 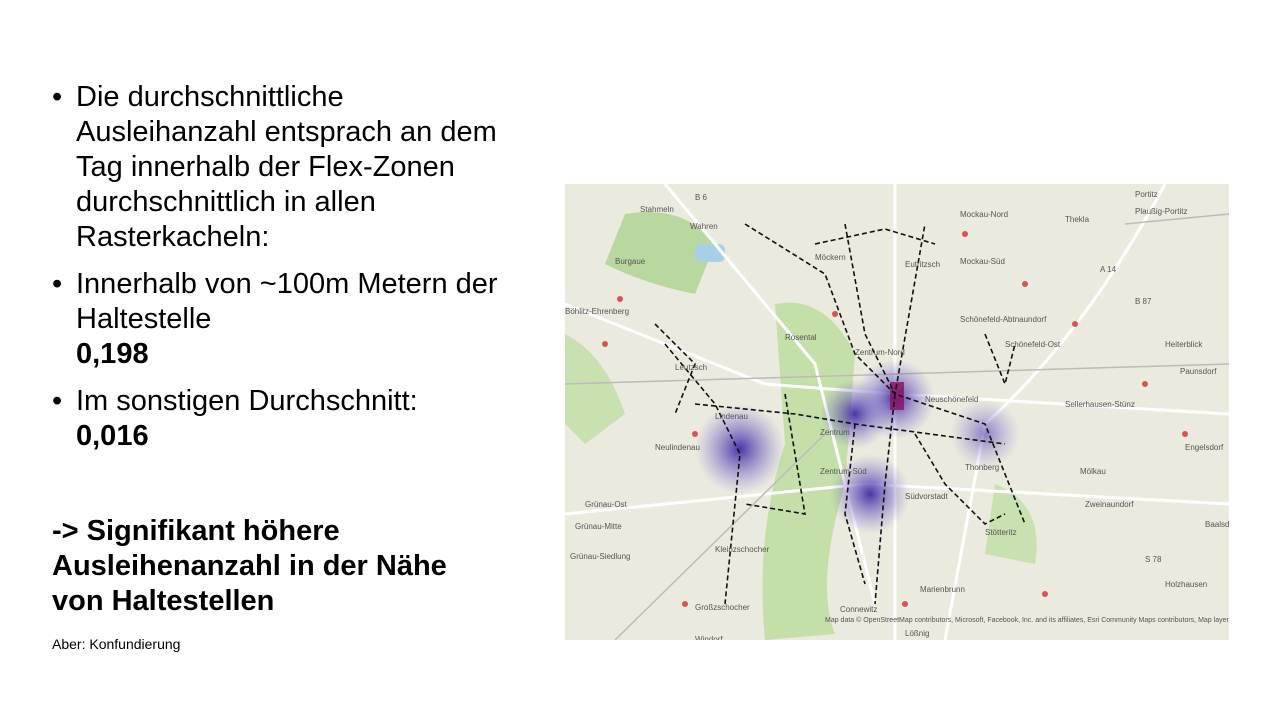 I want to click on map-label: Lößnig, so click(x=917, y=633).